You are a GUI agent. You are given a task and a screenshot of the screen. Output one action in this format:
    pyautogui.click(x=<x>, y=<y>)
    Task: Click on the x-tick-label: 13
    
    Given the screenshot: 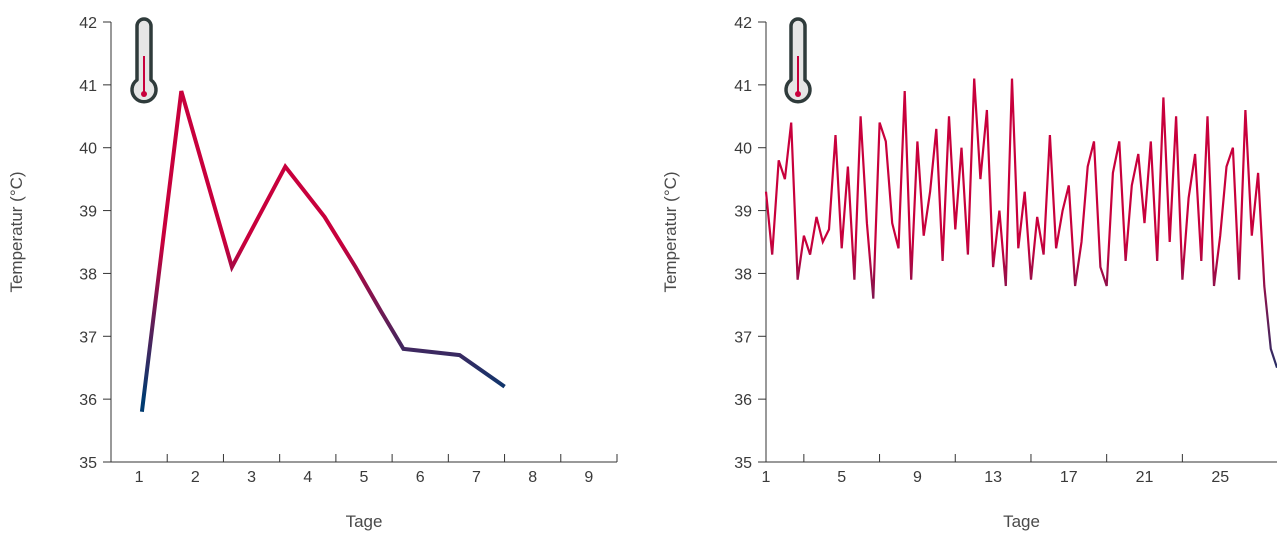 What is the action you would take?
    pyautogui.click(x=993, y=477)
    